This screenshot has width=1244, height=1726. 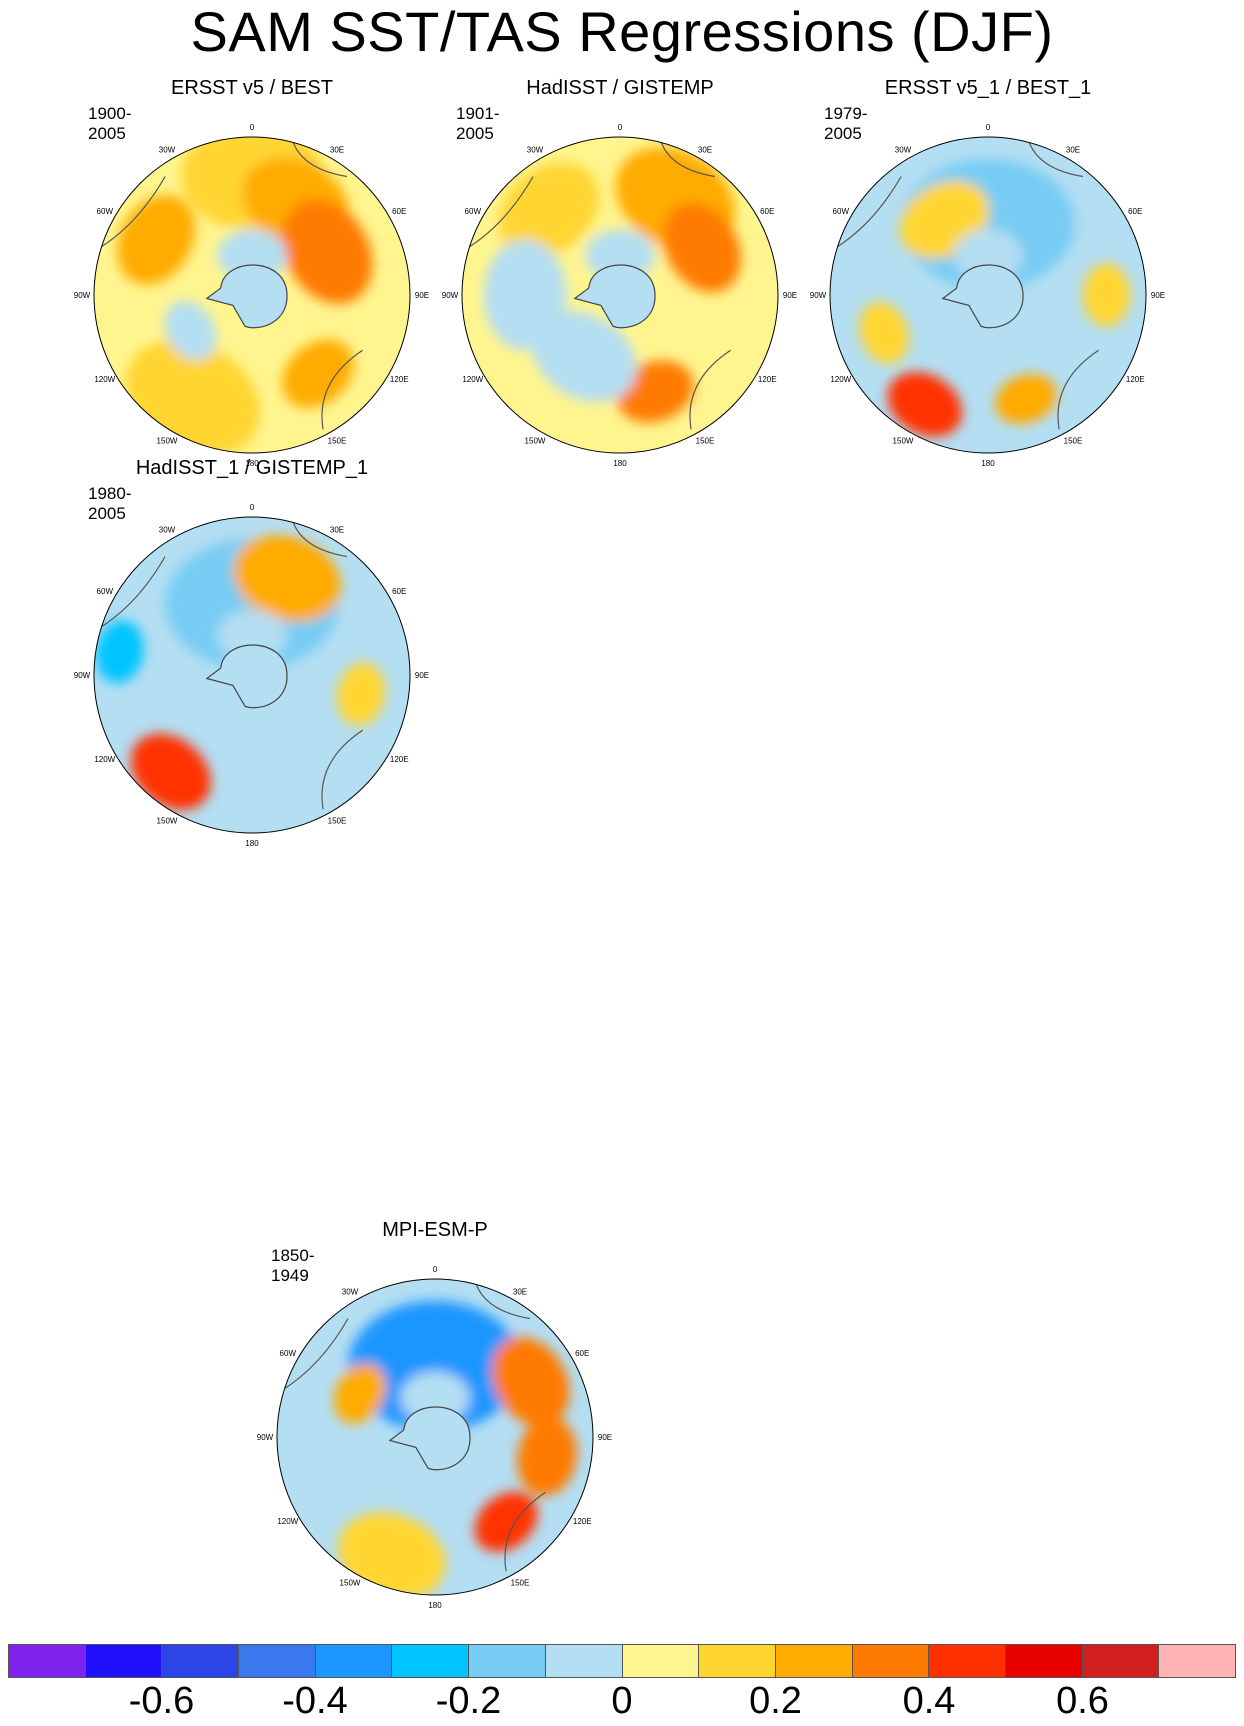 I want to click on panel-title: ERSST v5 / BEST, so click(x=252, y=88).